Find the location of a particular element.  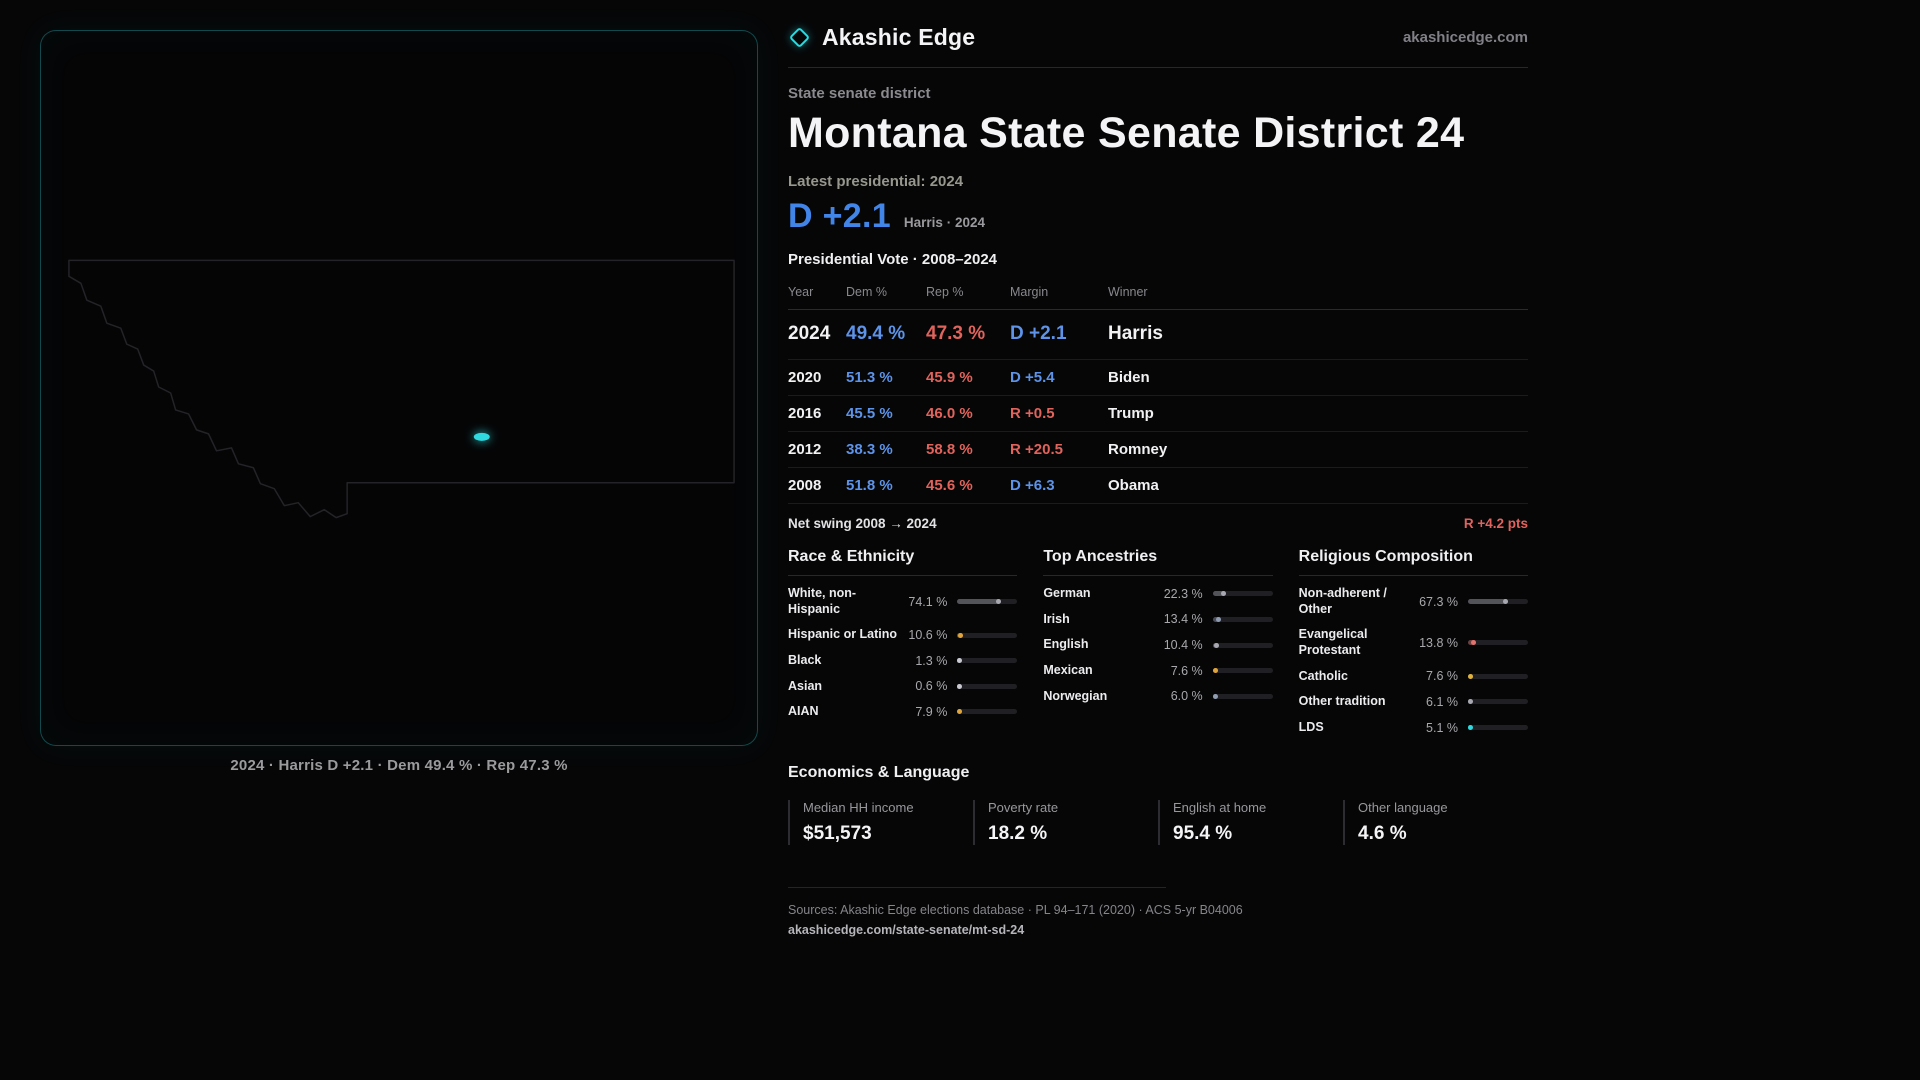

demo-item-label: Catholic is located at coordinates (1323, 675).